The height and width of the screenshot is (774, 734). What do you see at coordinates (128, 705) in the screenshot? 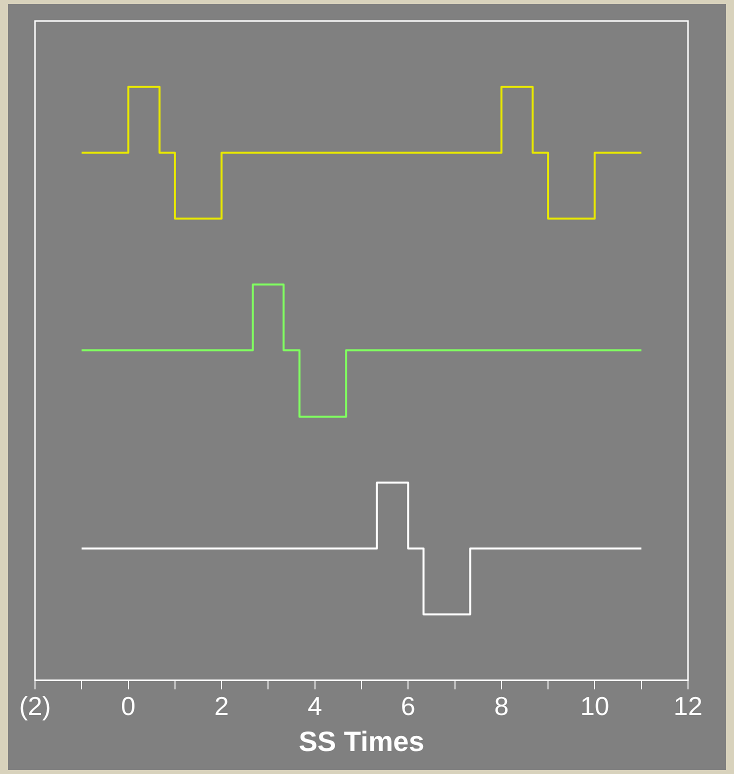
I see `x-tick-label: 0` at bounding box center [128, 705].